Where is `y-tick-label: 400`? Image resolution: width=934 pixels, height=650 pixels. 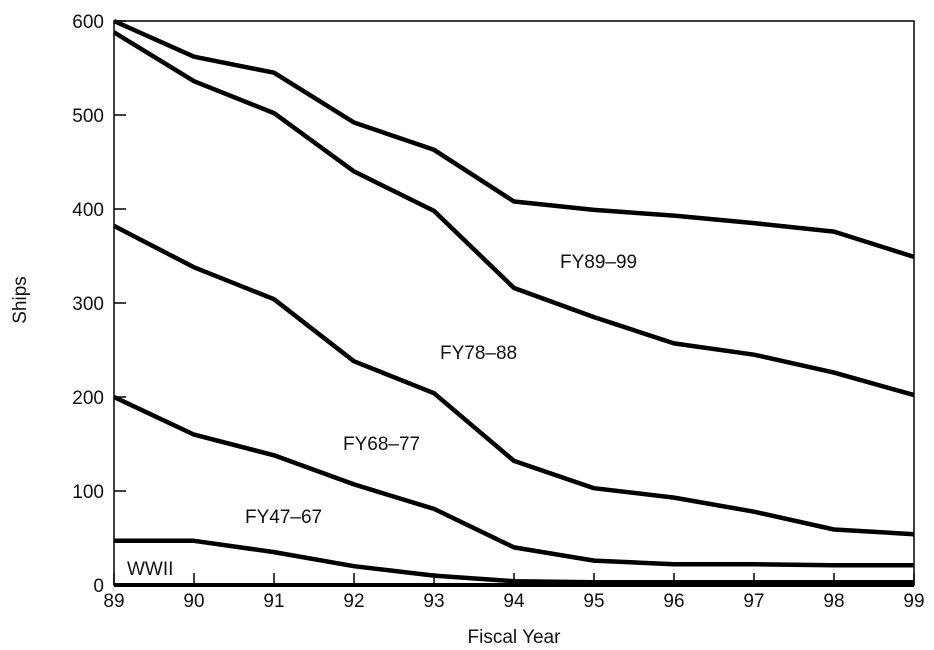
y-tick-label: 400 is located at coordinates (88, 210).